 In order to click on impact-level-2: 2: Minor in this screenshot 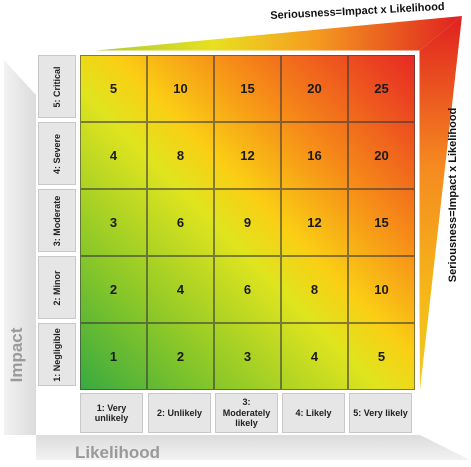, I will do `click(57, 287)`.